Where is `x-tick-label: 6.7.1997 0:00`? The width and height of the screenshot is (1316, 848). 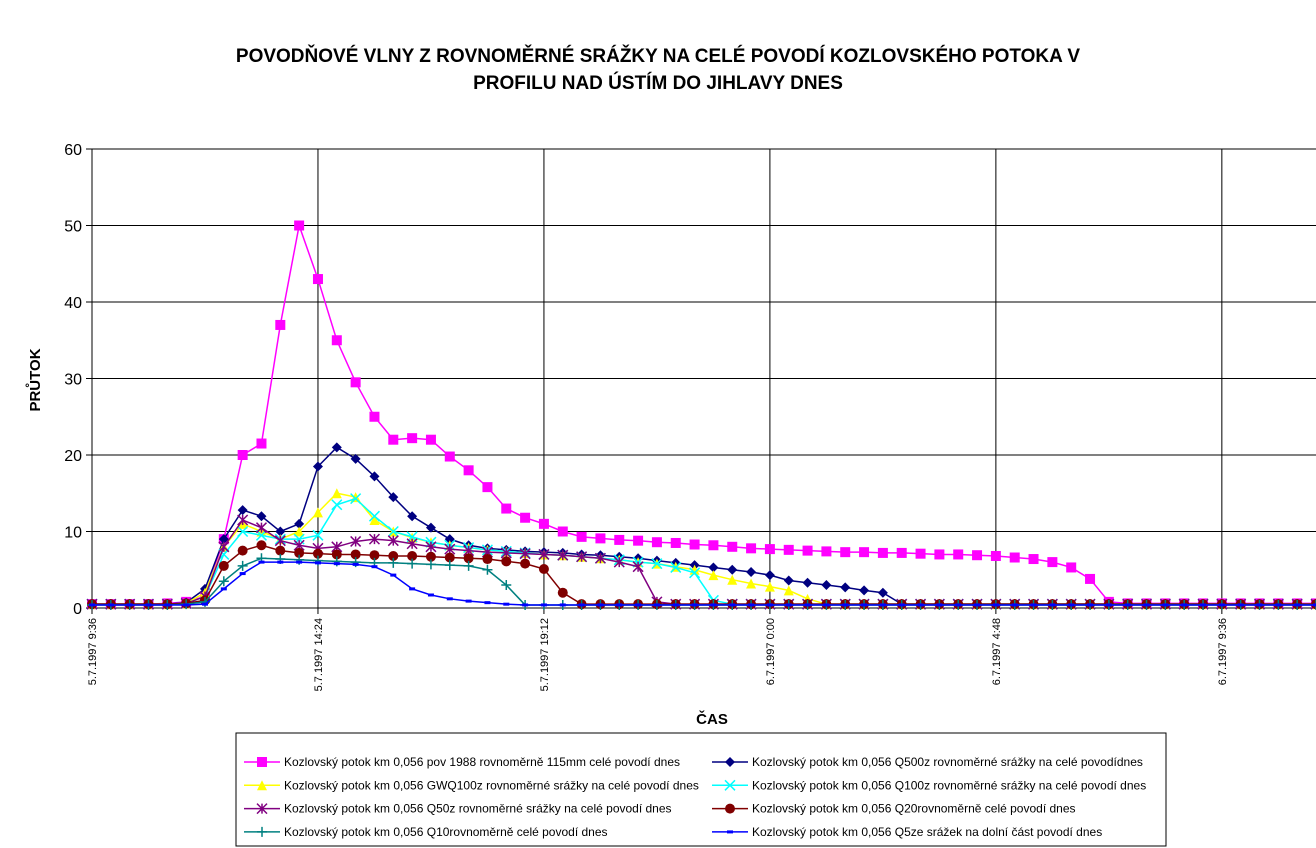
x-tick-label: 6.7.1997 0:00 is located at coordinates (771, 651).